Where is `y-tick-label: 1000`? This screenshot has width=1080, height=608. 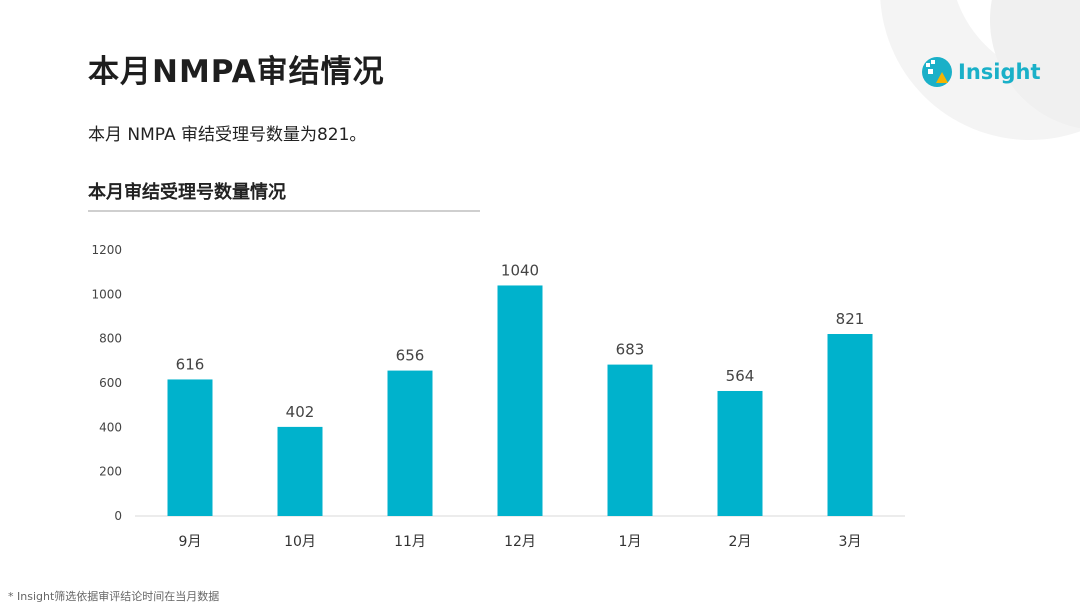
y-tick-label: 1000 is located at coordinates (106, 294).